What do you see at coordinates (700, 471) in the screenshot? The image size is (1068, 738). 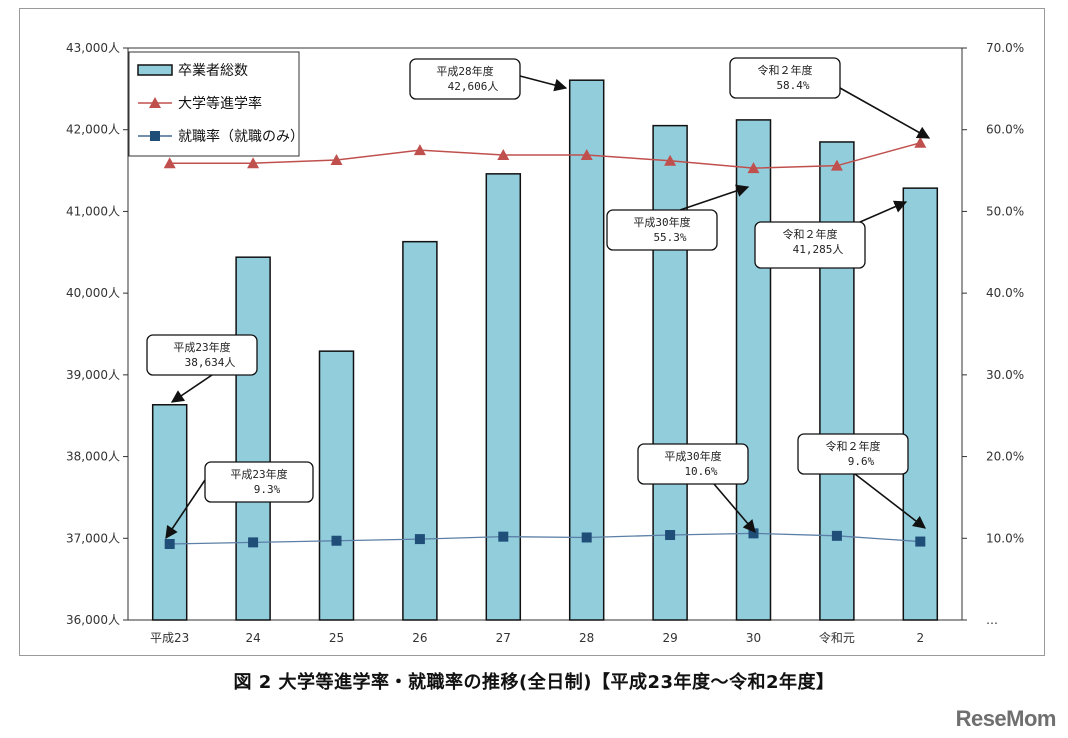 I see `svg-text: 10.6%` at bounding box center [700, 471].